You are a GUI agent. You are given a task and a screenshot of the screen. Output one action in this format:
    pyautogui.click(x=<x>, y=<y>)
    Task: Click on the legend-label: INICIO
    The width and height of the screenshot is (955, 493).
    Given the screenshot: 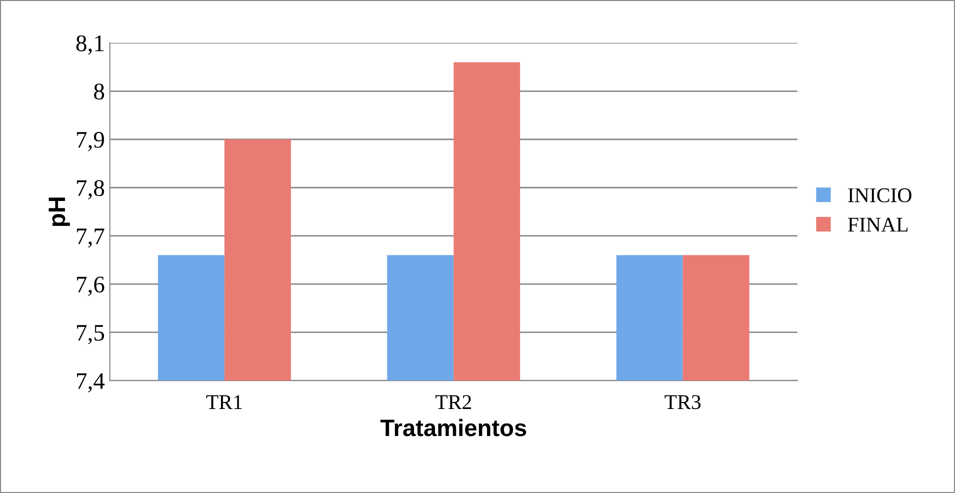 What is the action you would take?
    pyautogui.click(x=880, y=195)
    